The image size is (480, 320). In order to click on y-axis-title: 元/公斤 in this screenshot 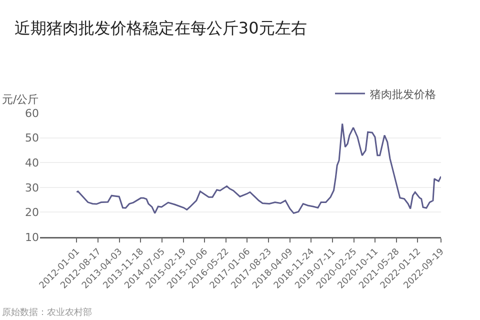, I will do `click(20, 99)`.